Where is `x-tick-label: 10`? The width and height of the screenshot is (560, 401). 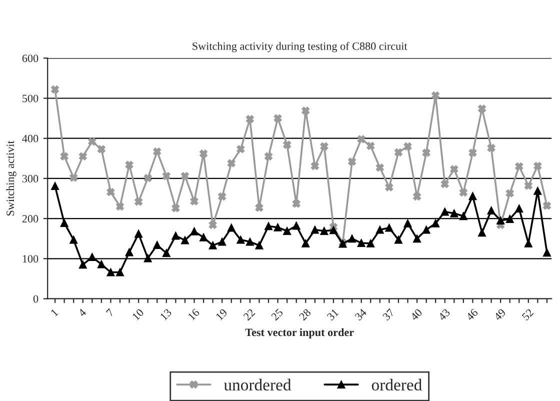 x-tick-label: 10 is located at coordinates (138, 314).